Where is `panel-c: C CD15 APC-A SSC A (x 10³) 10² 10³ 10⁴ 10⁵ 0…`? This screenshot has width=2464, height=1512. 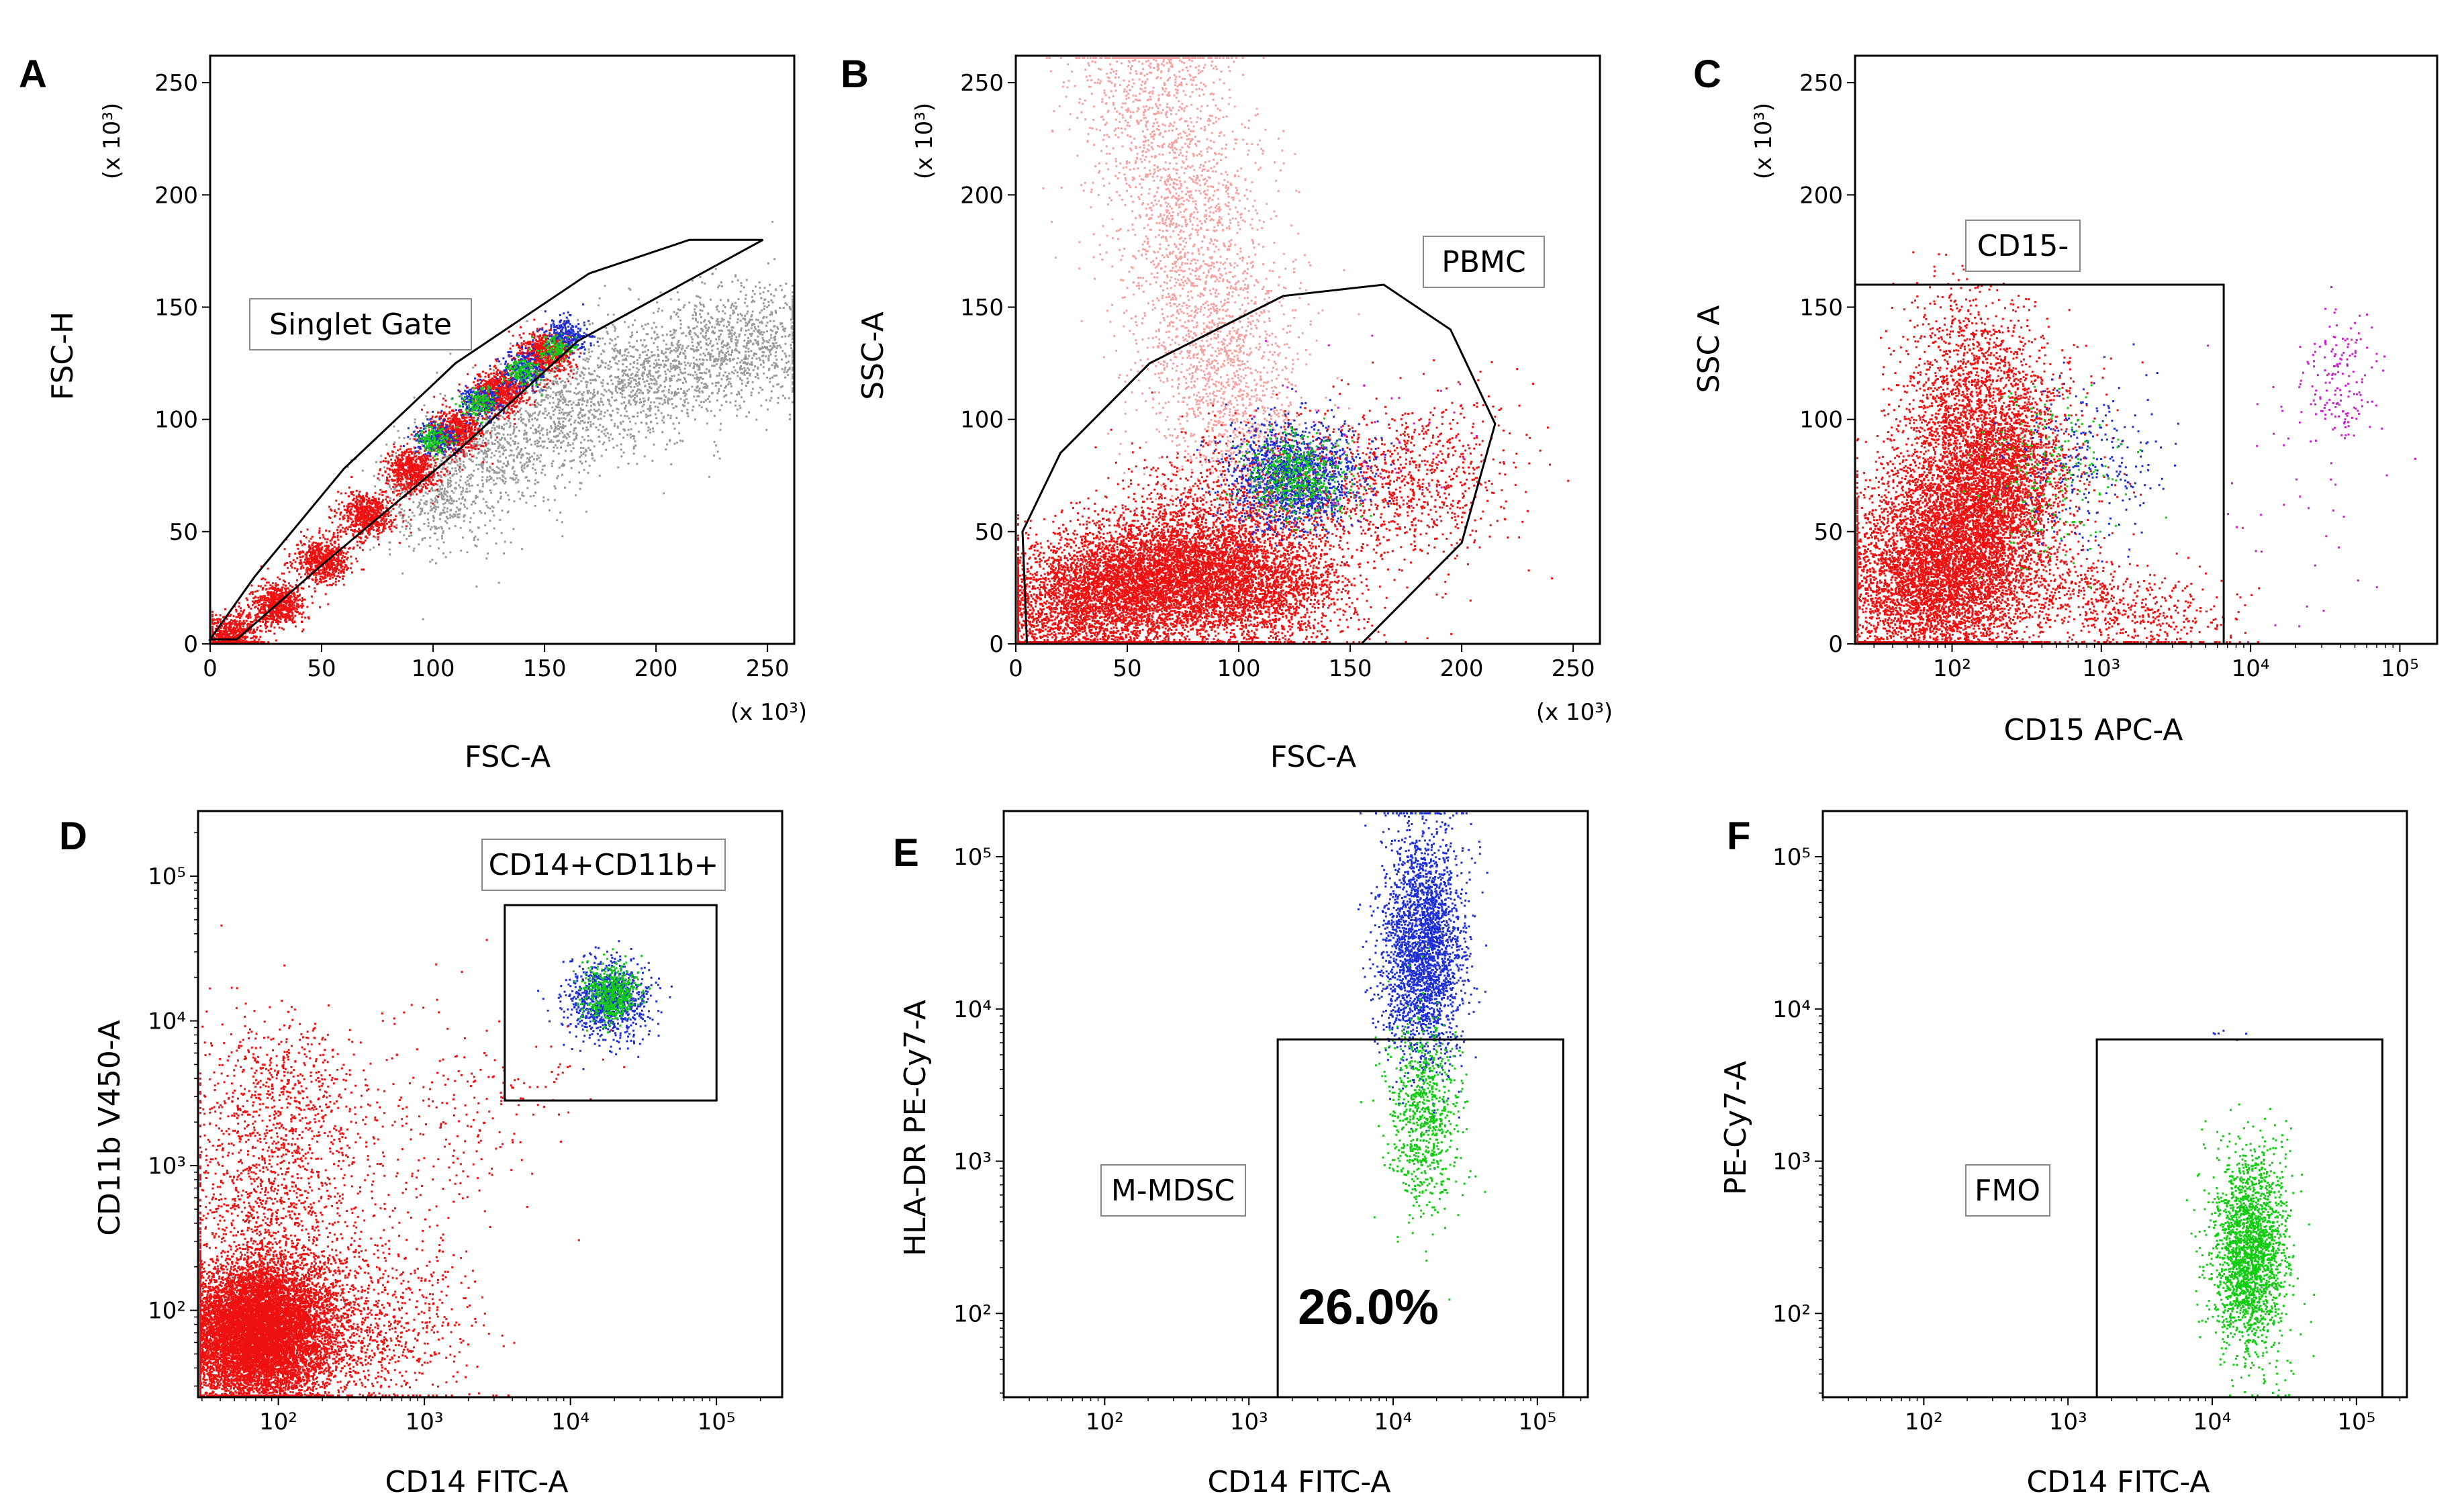 panel-c: C CD15 APC-A SSC A (x 10³) 10² 10³ 10⁴ 10⁵ 0… is located at coordinates (2065, 399).